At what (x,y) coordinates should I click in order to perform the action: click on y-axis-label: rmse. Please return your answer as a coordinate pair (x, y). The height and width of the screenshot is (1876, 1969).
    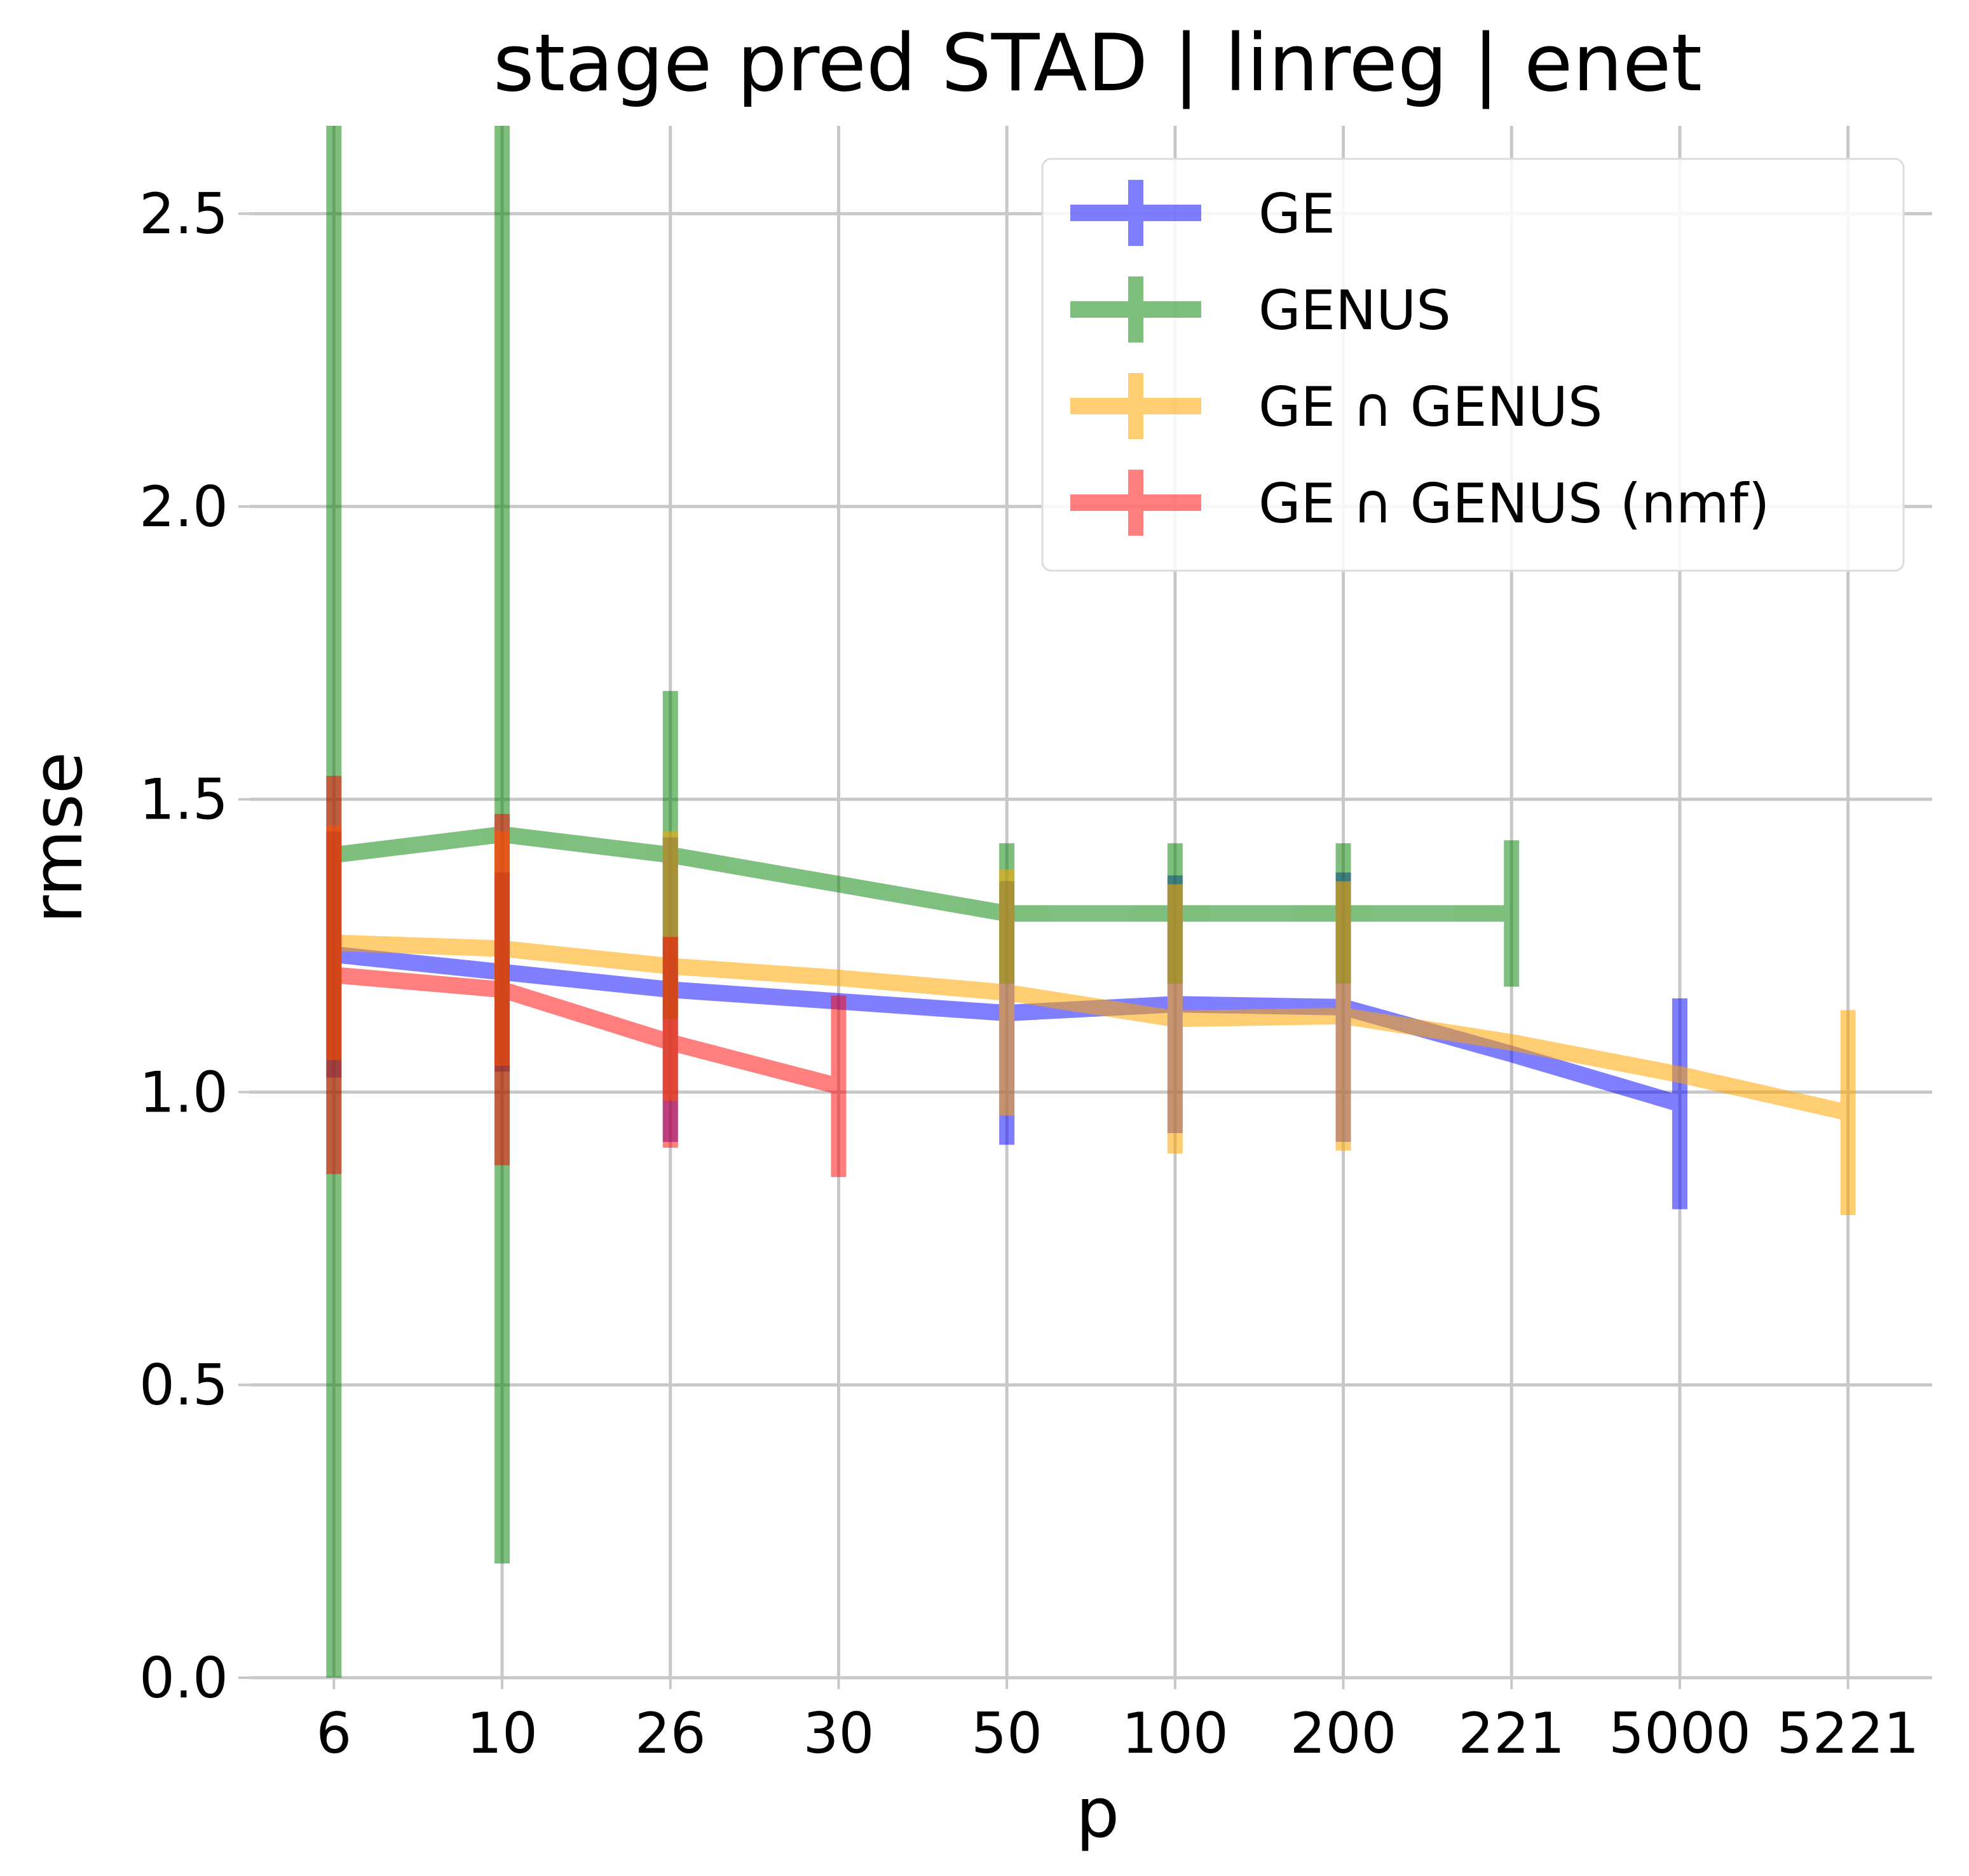
    Looking at the image, I should click on (58, 837).